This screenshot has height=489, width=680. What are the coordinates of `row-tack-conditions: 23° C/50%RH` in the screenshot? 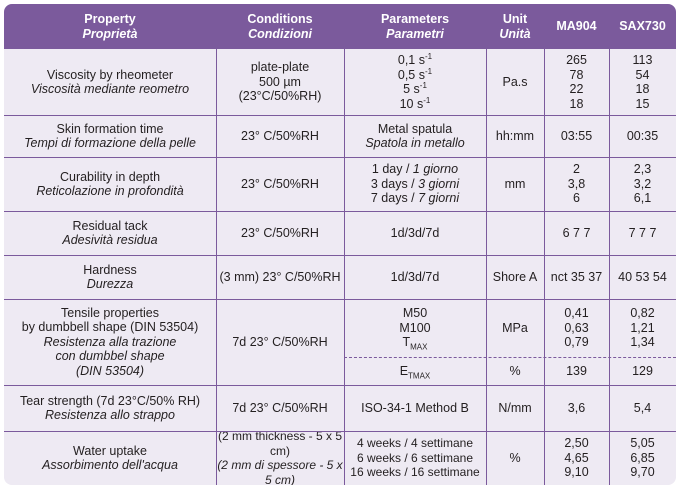 It's located at (280, 233).